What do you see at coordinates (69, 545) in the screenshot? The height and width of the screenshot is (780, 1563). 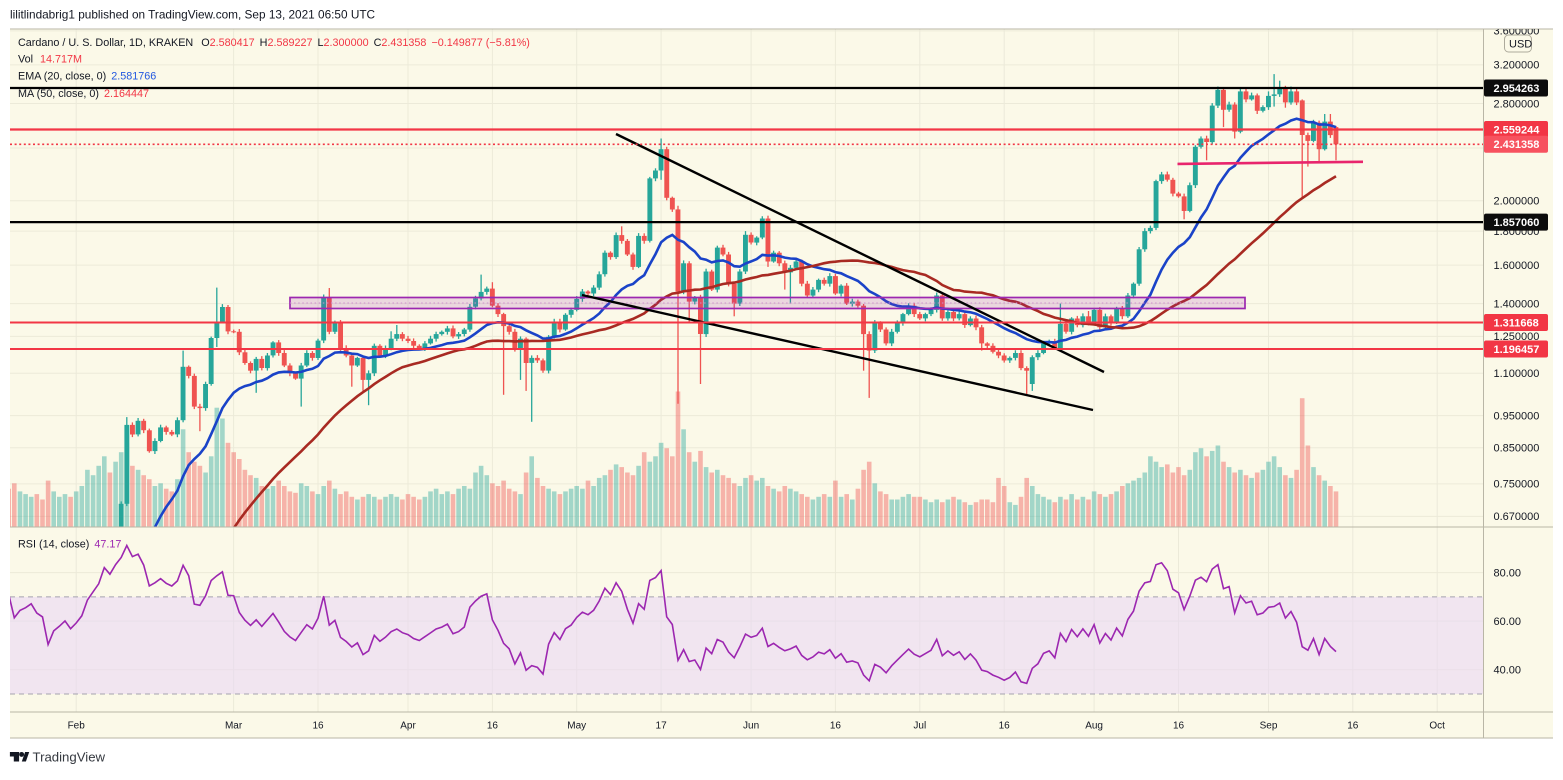 I see `svg-text: RSI (14, close) 47.17` at bounding box center [69, 545].